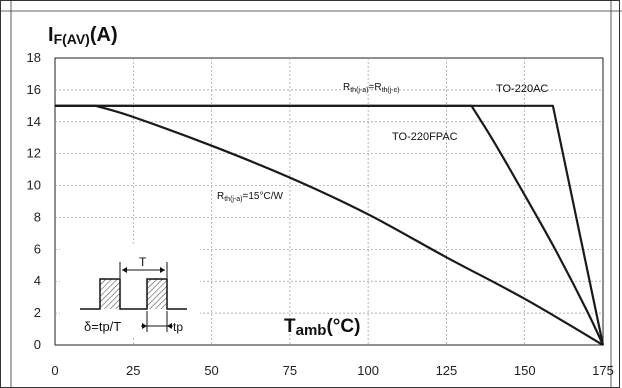  Describe the element at coordinates (144, 326) in the screenshot. I see `inset-tp-arrowhead-left` at that location.